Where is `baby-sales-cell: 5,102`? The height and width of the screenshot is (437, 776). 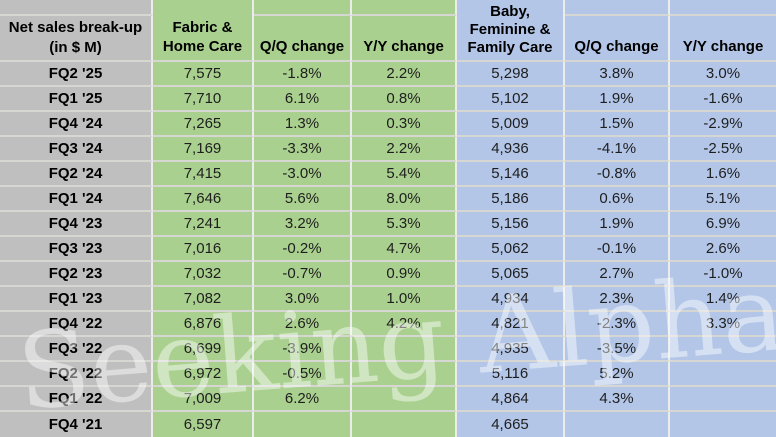 baby-sales-cell: 5,102 is located at coordinates (511, 99).